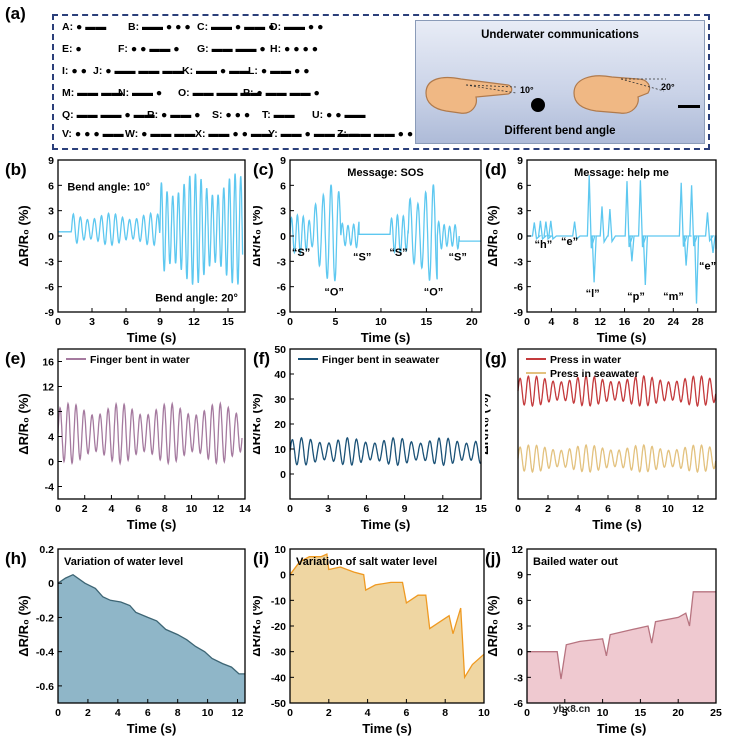 This screenshot has height=740, width=729. Describe the element at coordinates (49, 288) in the screenshot. I see `y-tick-label: -6` at that location.